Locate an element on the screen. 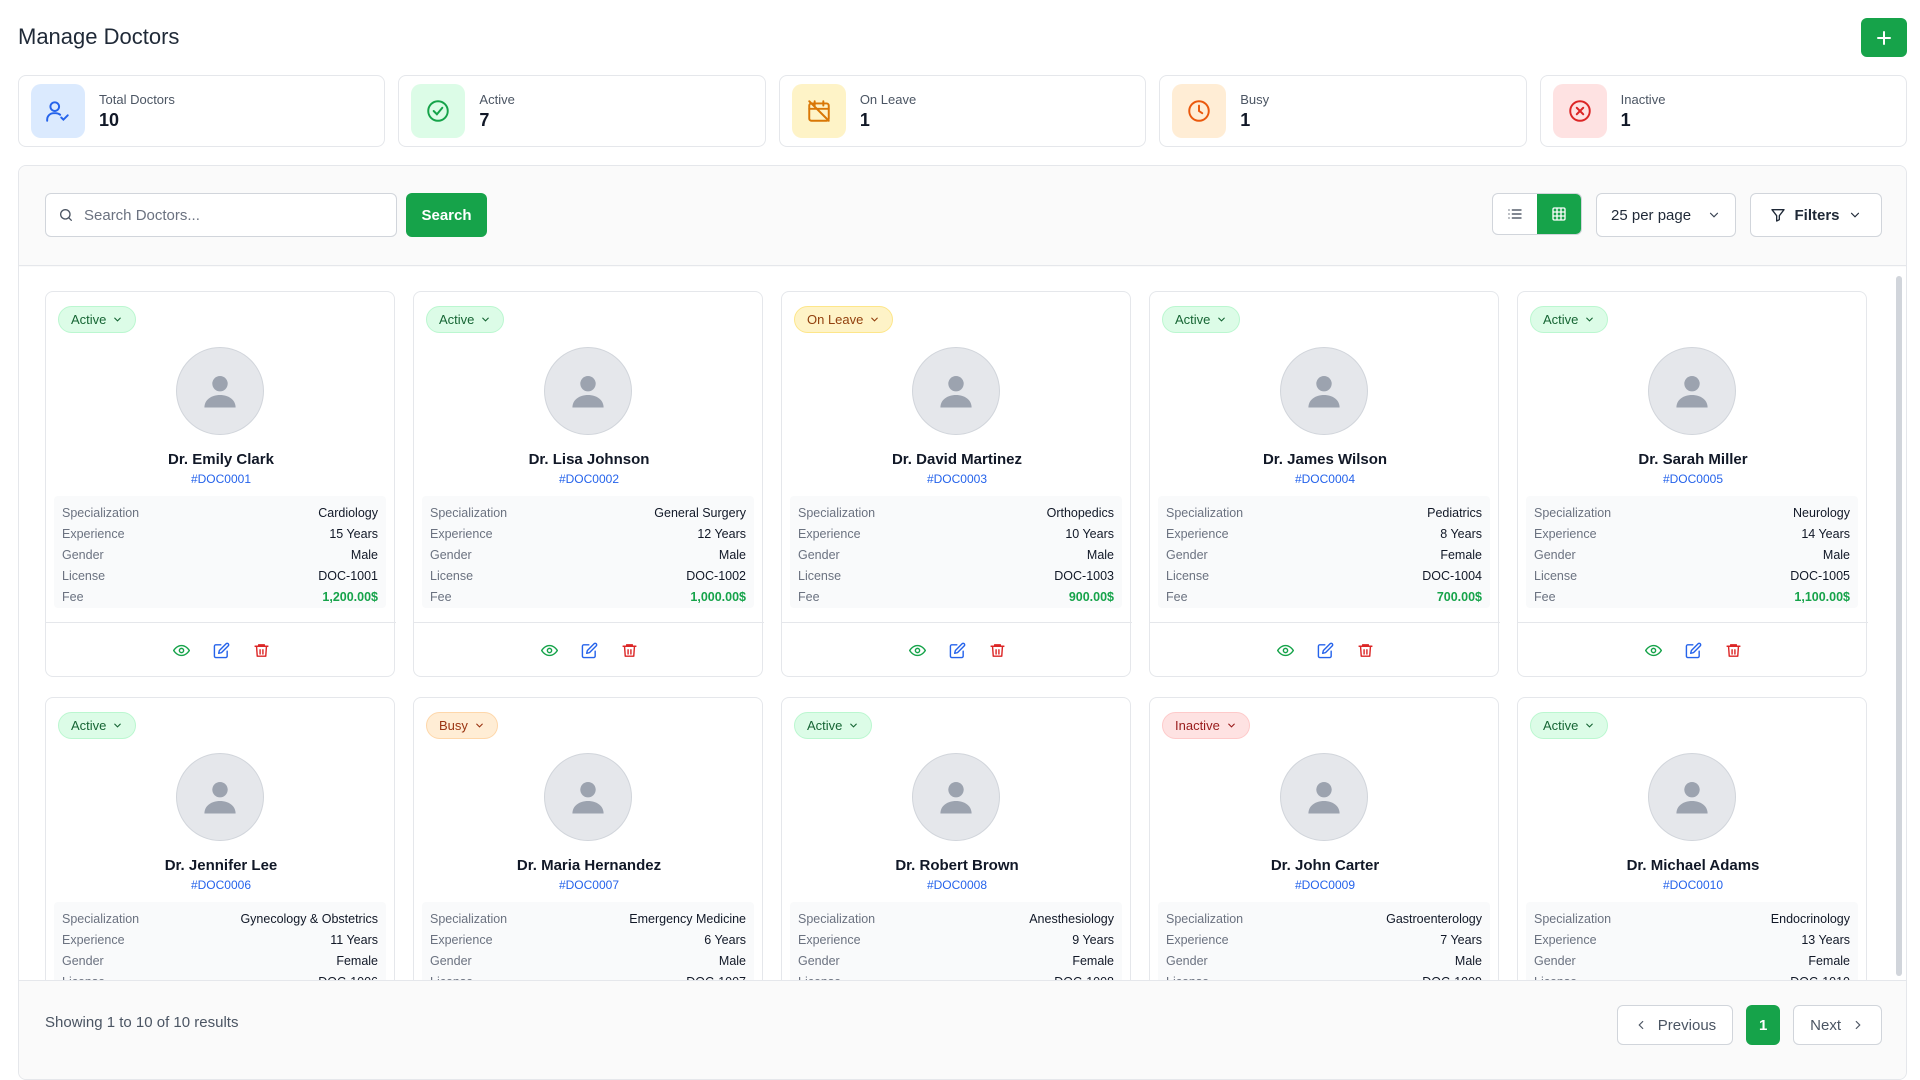 The image size is (1920, 1080). doctor-id: #DOC0002 is located at coordinates (589, 479).